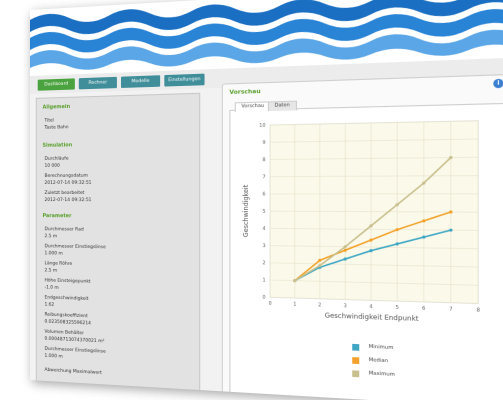  I want to click on sidebar-item: Berechnungsdatum, so click(65, 176).